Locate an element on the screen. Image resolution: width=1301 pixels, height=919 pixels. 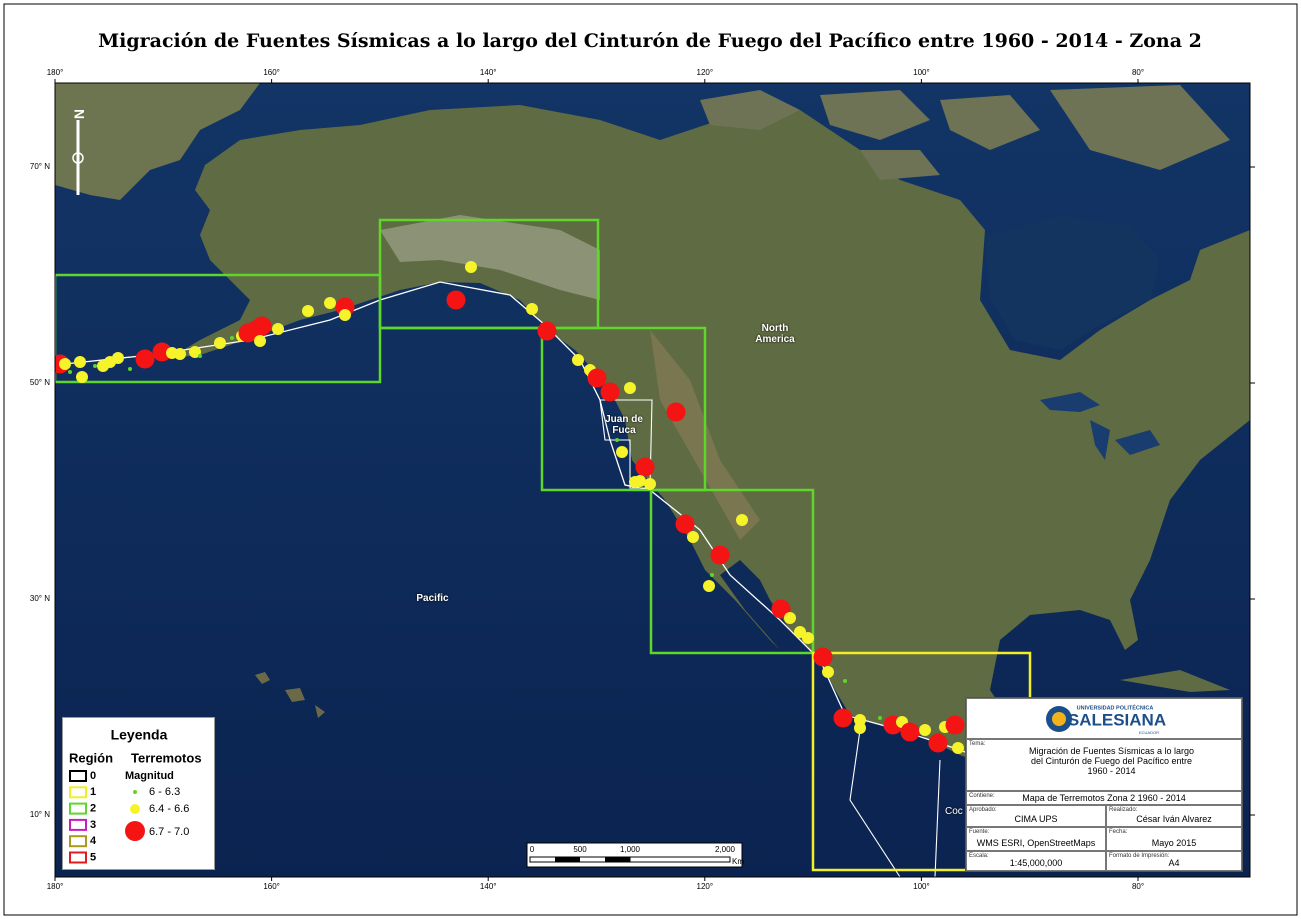
longitude-label: 160° is located at coordinates (271, 886).